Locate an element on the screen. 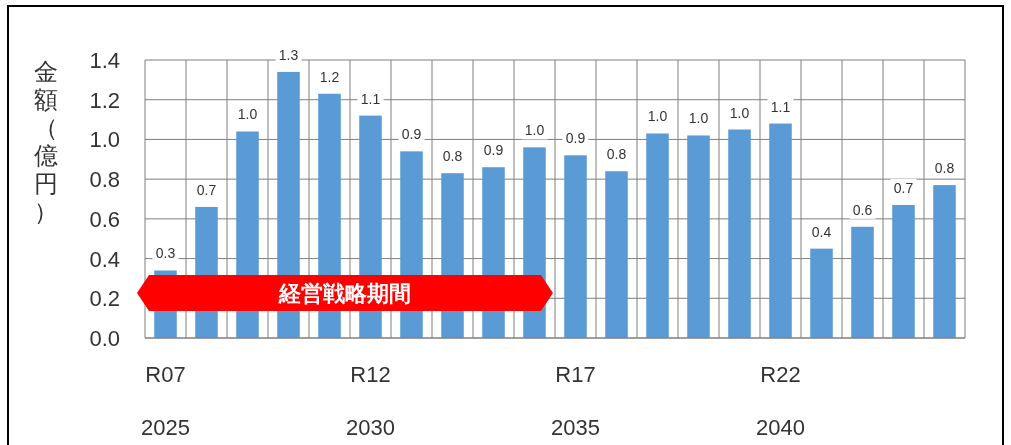  data-label: 0.6 is located at coordinates (862, 209).